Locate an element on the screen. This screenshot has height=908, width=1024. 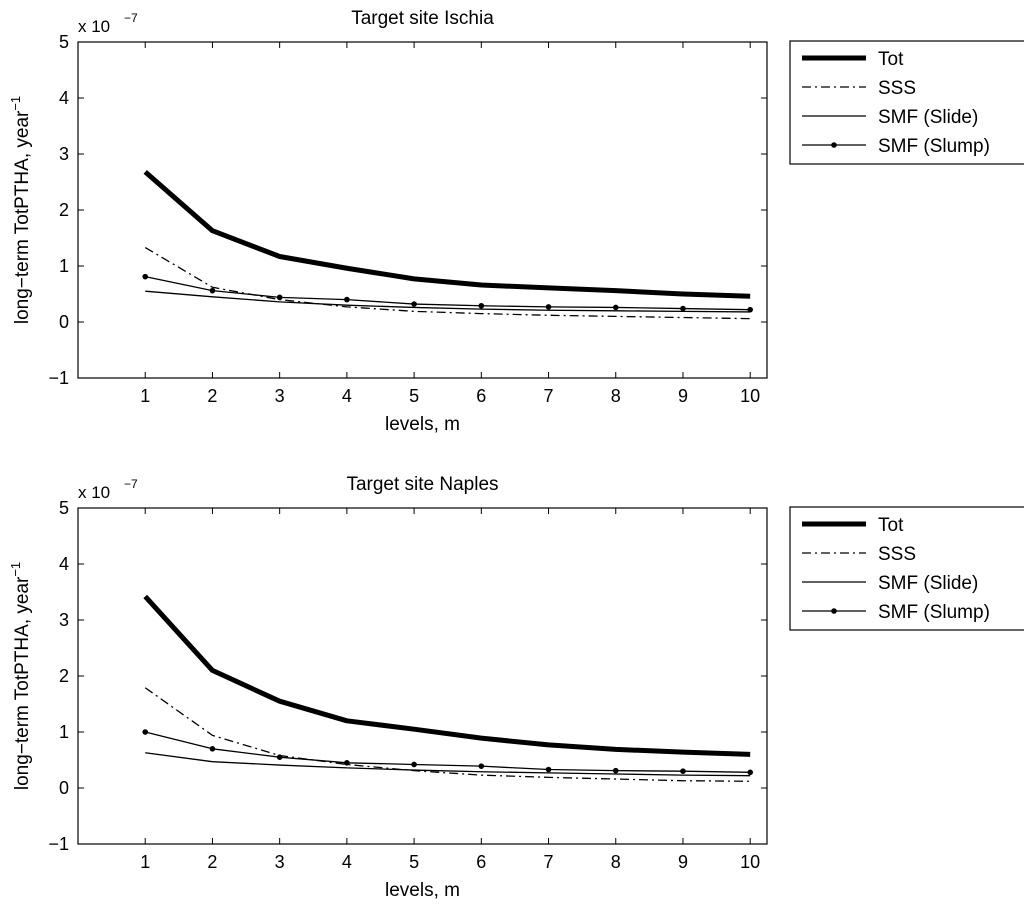
chart-title: Target site Naples is located at coordinates (422, 484).